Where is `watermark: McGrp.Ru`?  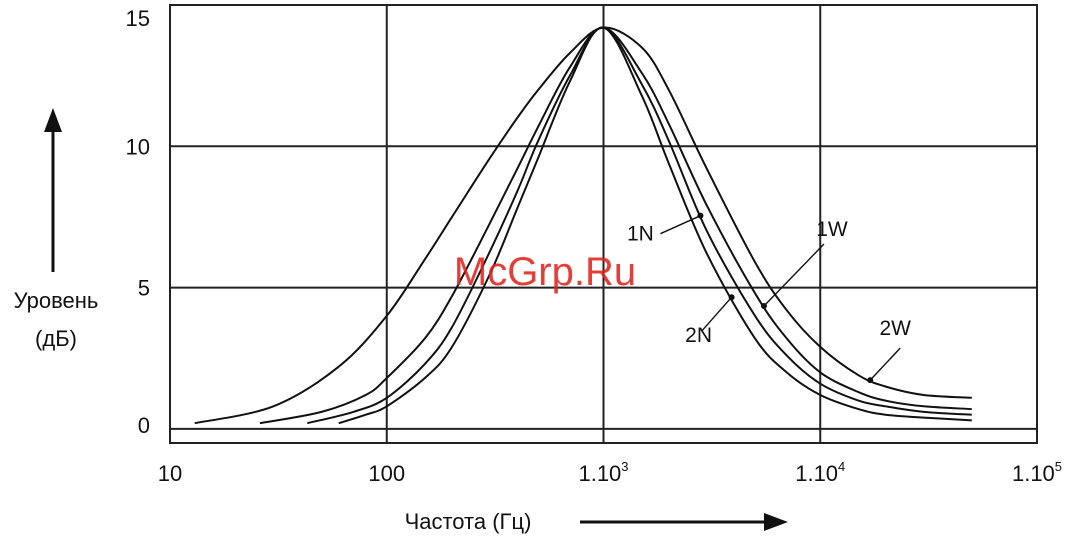
watermark: McGrp.Ru is located at coordinates (545, 272).